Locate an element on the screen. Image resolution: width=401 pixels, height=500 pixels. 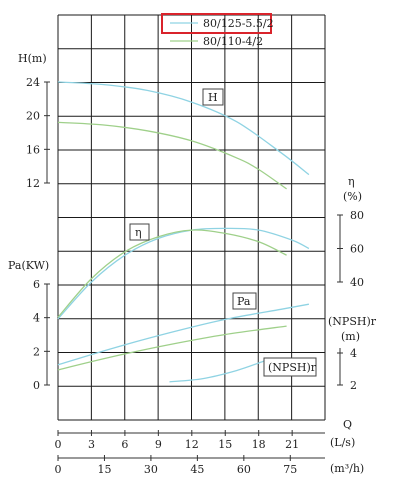
curve-label-npsh: (NPSH)r is located at coordinates (290, 367).